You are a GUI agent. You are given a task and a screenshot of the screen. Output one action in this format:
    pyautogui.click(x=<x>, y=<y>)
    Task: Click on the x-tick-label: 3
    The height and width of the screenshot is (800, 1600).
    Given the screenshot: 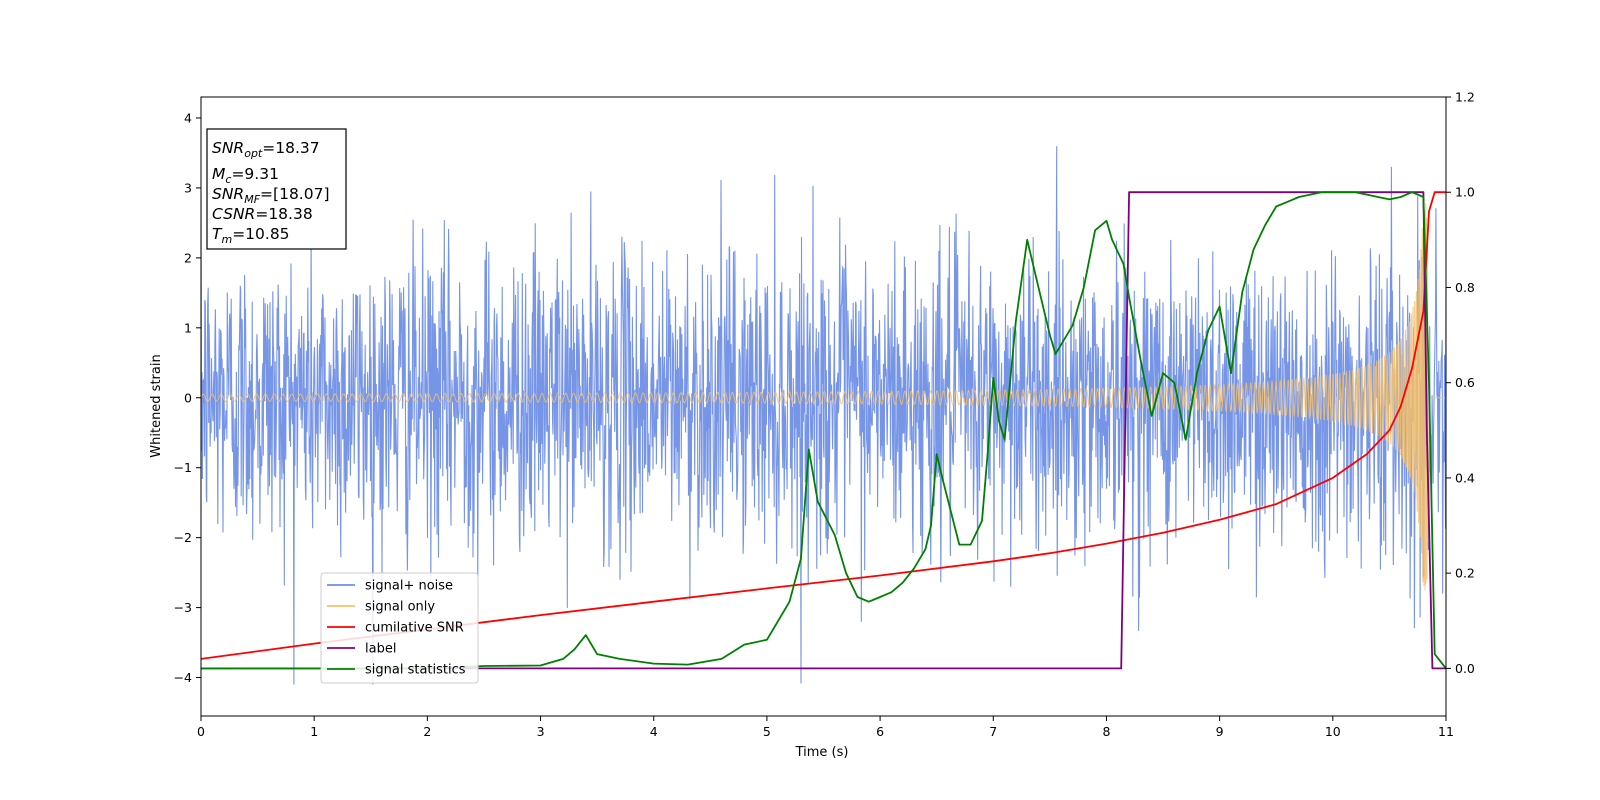 What is the action you would take?
    pyautogui.click(x=541, y=731)
    